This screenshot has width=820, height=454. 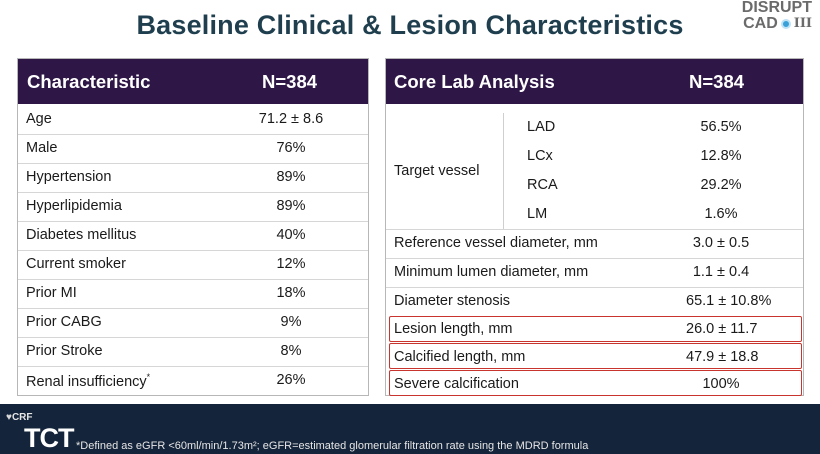 What do you see at coordinates (291, 235) in the screenshot?
I see `row-value: 40%` at bounding box center [291, 235].